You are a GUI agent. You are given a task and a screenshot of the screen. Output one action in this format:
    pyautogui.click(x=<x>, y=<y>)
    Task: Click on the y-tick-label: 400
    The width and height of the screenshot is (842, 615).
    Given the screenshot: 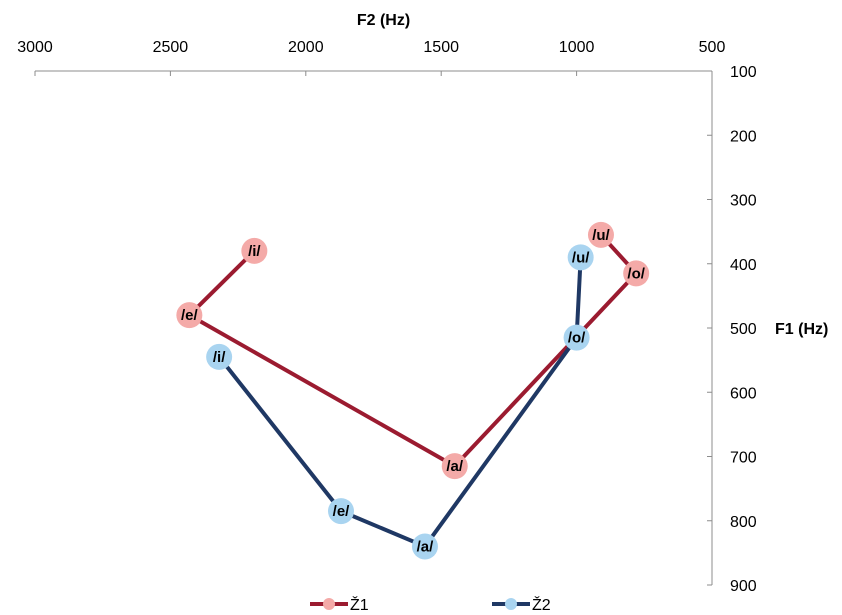 What is the action you would take?
    pyautogui.click(x=743, y=265)
    